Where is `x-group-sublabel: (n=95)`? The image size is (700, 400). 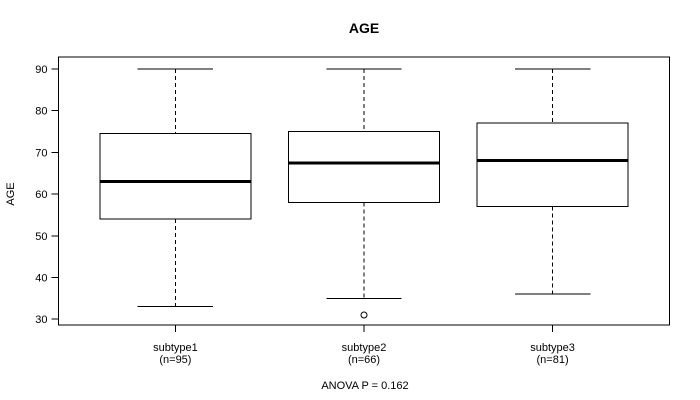
x-group-sublabel: (n=95) is located at coordinates (175, 360).